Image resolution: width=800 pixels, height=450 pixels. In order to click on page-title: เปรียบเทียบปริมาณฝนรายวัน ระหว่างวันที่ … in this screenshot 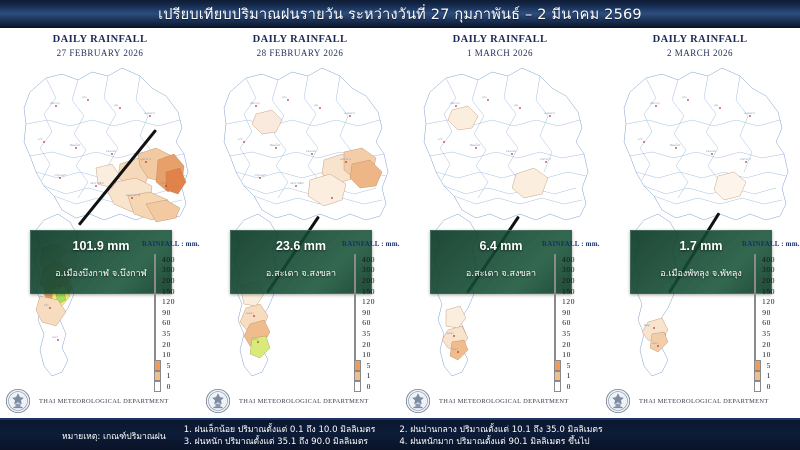, I will do `click(400, 14)`.